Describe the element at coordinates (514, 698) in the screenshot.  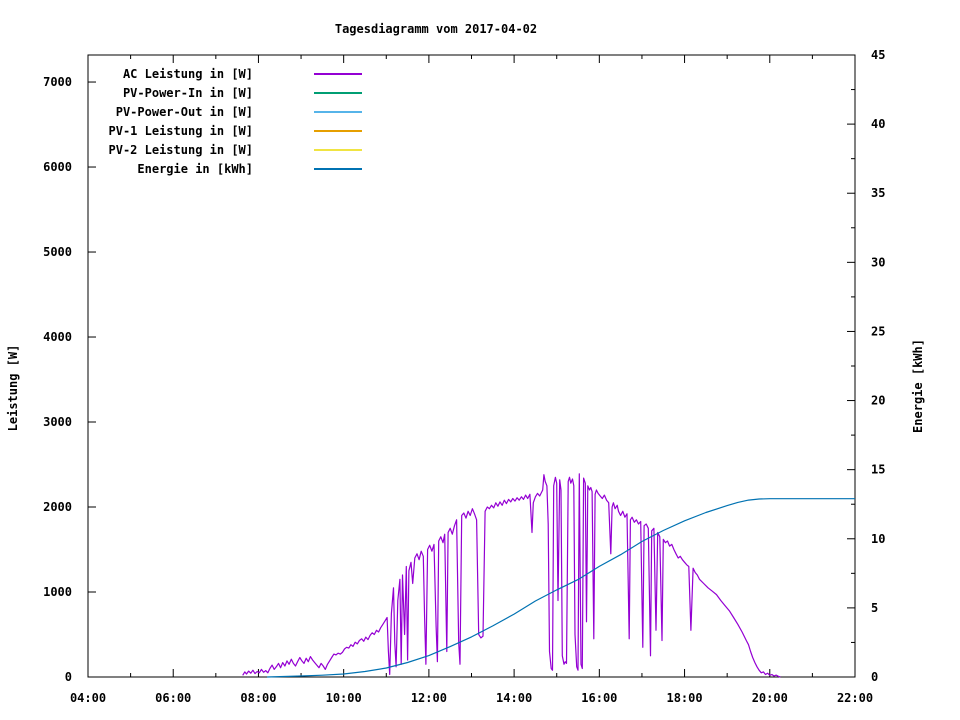
I see `x-tick-label: 14:00` at that location.